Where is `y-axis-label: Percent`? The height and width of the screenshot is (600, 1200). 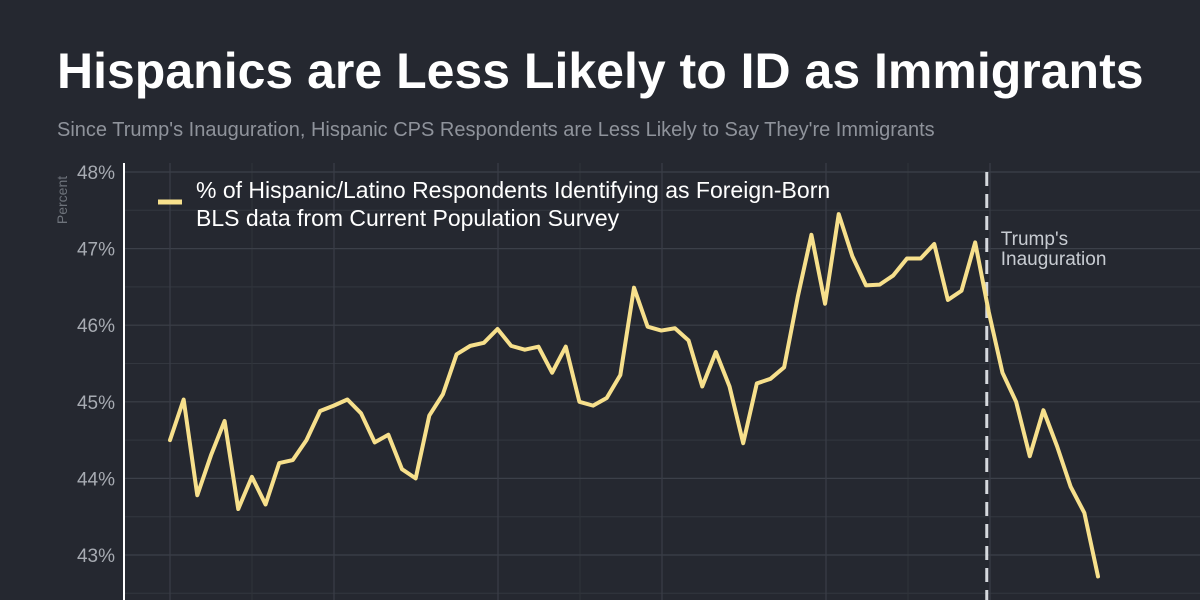 y-axis-label: Percent is located at coordinates (62, 200).